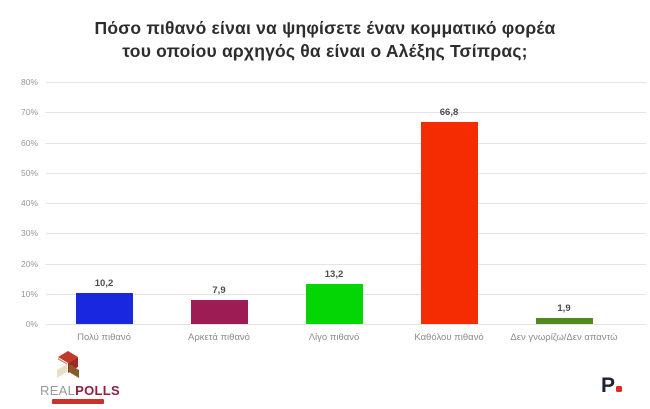 The height and width of the screenshot is (409, 650). Describe the element at coordinates (104, 284) in the screenshot. I see `bar-value-1: 10,2` at that location.